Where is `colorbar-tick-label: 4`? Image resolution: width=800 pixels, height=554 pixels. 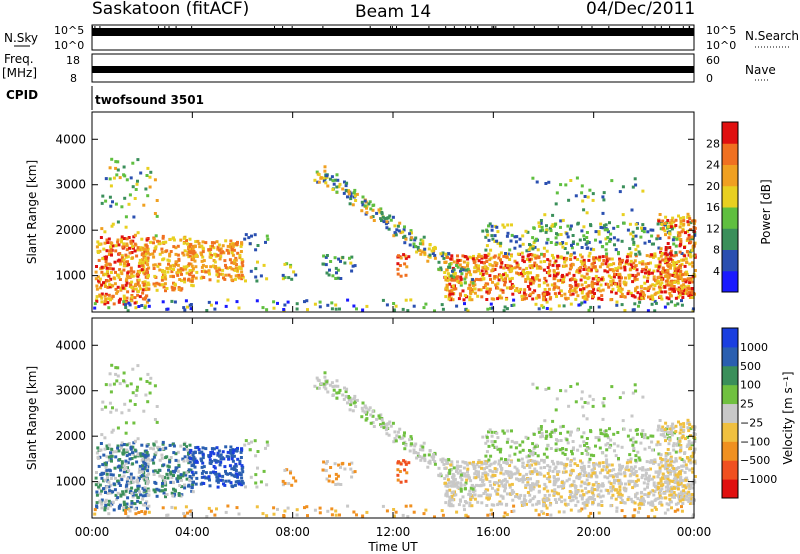 colorbar-tick-label: 4 is located at coordinates (716, 271).